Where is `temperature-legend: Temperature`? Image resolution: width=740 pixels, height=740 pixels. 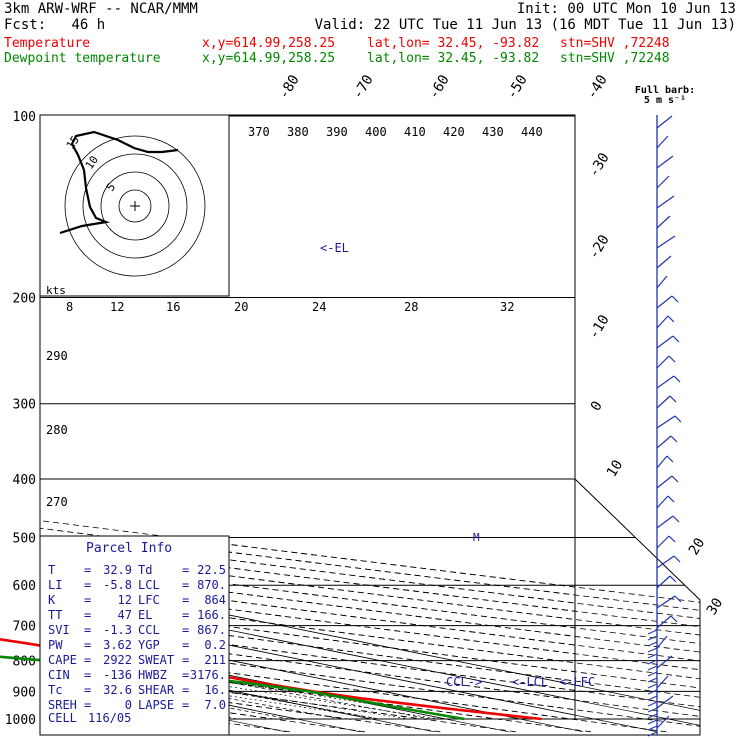 temperature-legend: Temperature is located at coordinates (47, 43).